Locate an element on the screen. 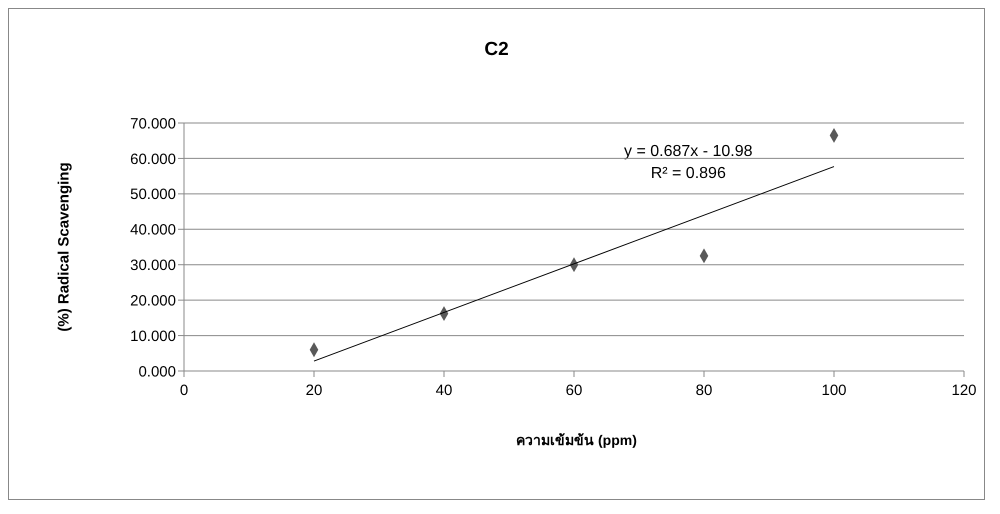  x-tick-label: 60 is located at coordinates (574, 390).